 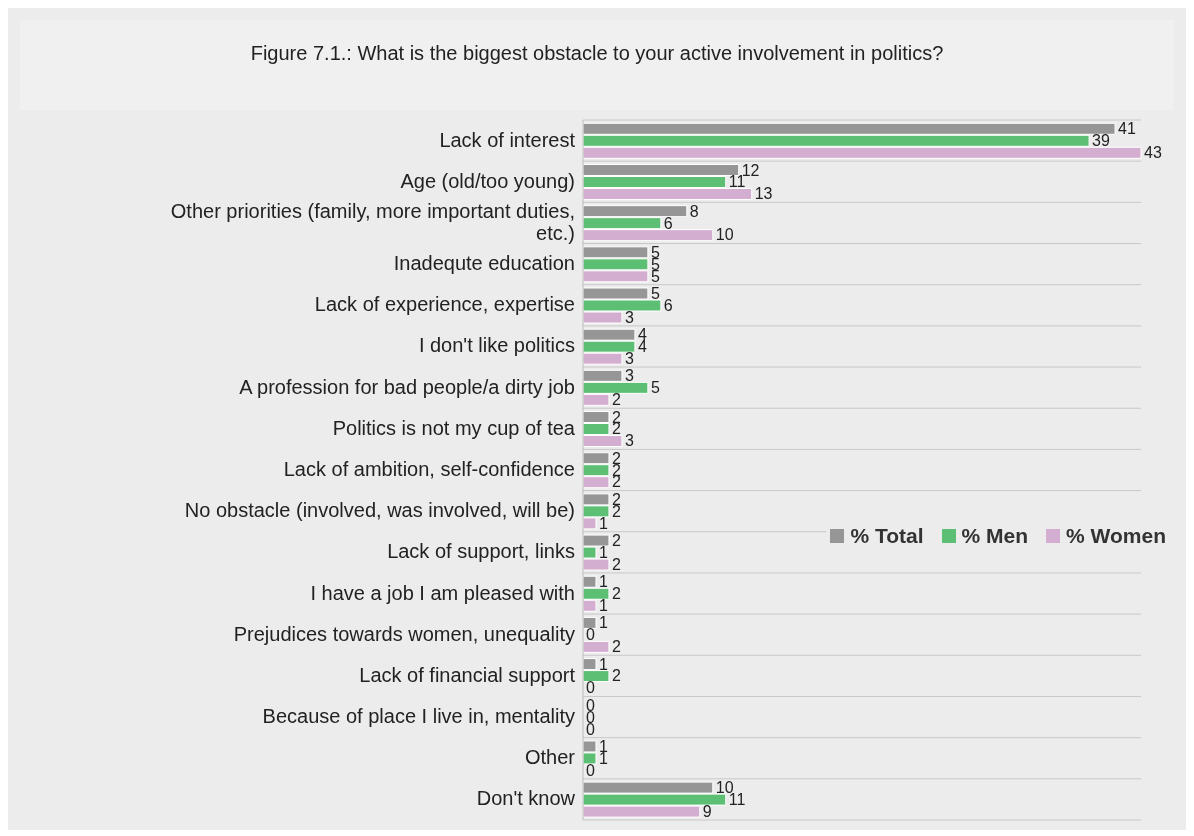 I want to click on y-tick-label: Prejudices towards women, unequality, so click(x=404, y=633).